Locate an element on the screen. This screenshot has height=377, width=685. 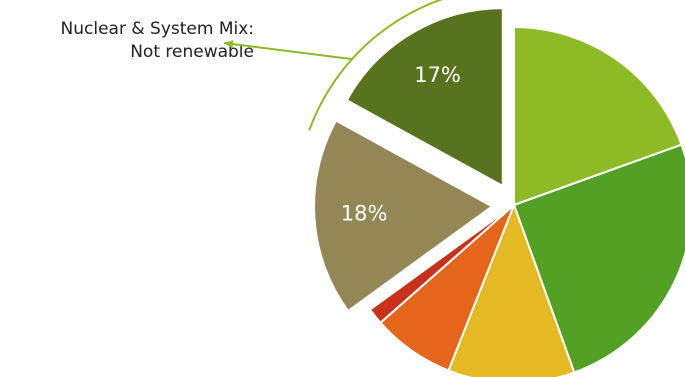
pie-slice-label-7: 17% is located at coordinates (437, 75).